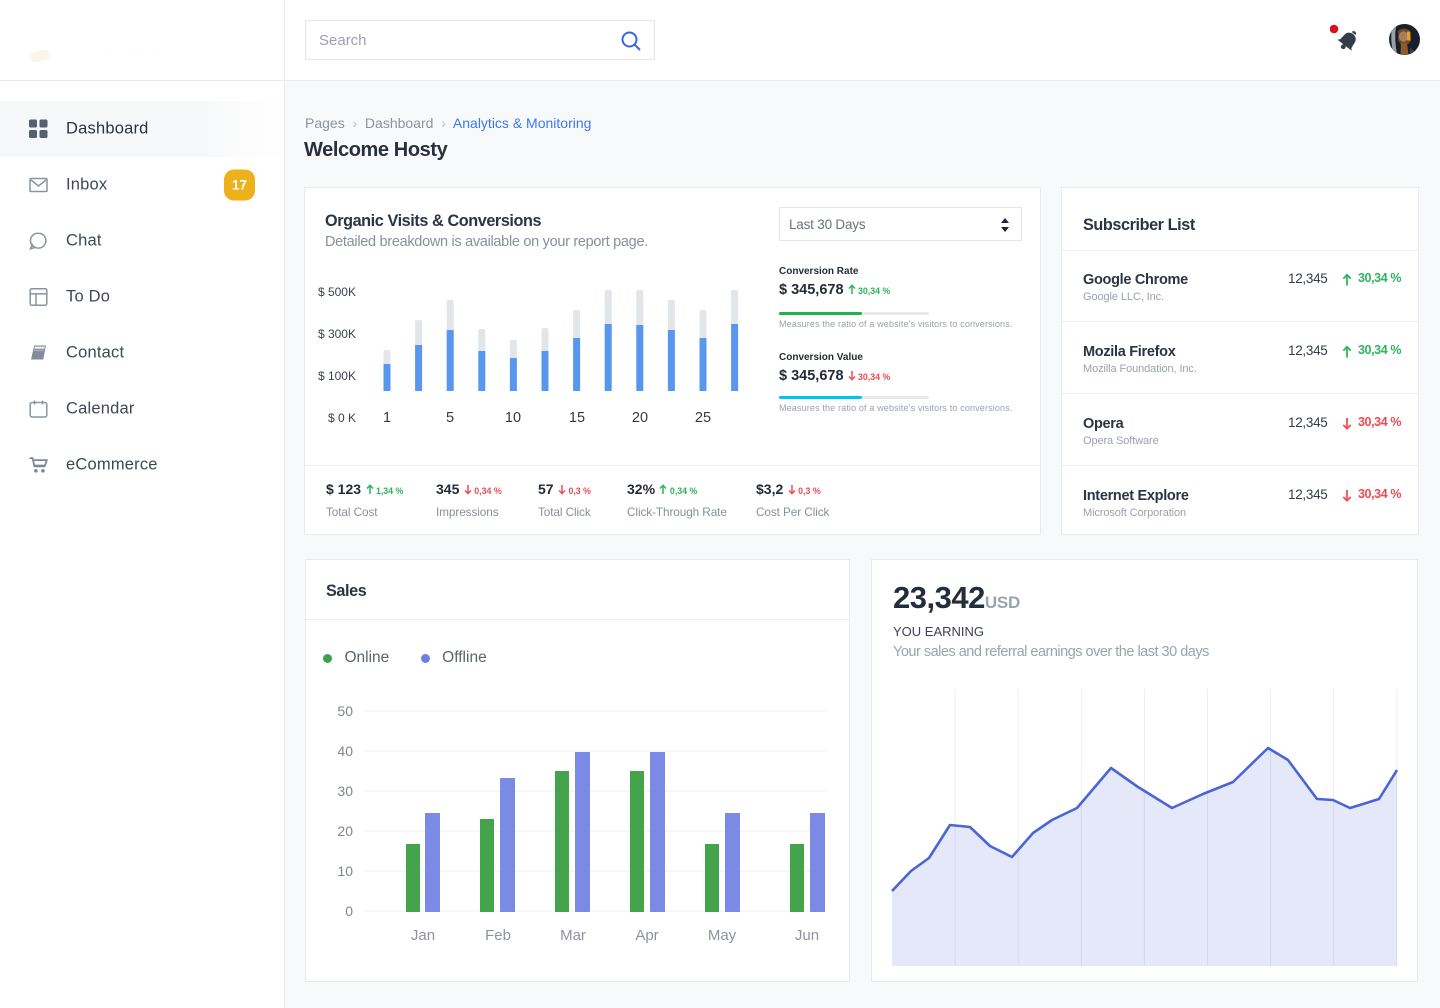 The image size is (1440, 1008). What do you see at coordinates (807, 935) in the screenshot?
I see `svg-text: Jun` at bounding box center [807, 935].